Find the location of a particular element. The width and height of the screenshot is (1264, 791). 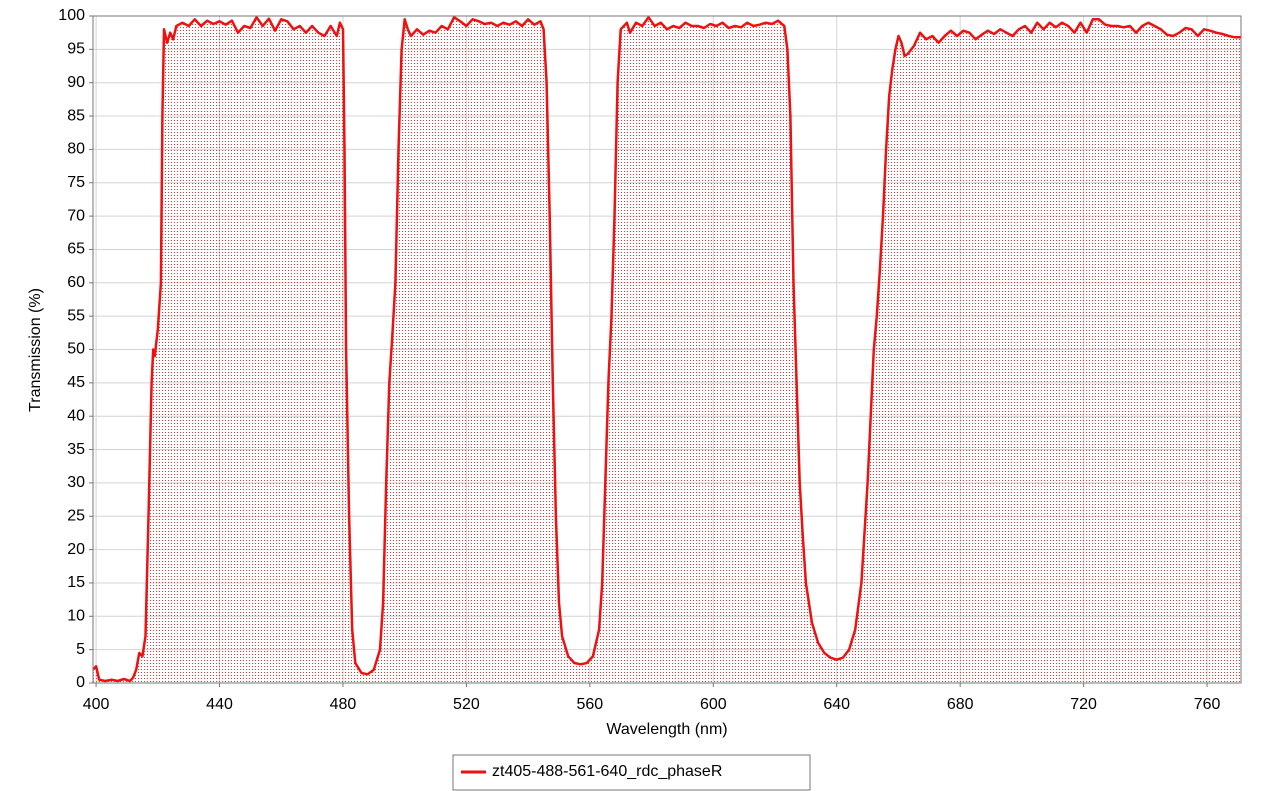

y-tick-label: 70 is located at coordinates (76, 215).